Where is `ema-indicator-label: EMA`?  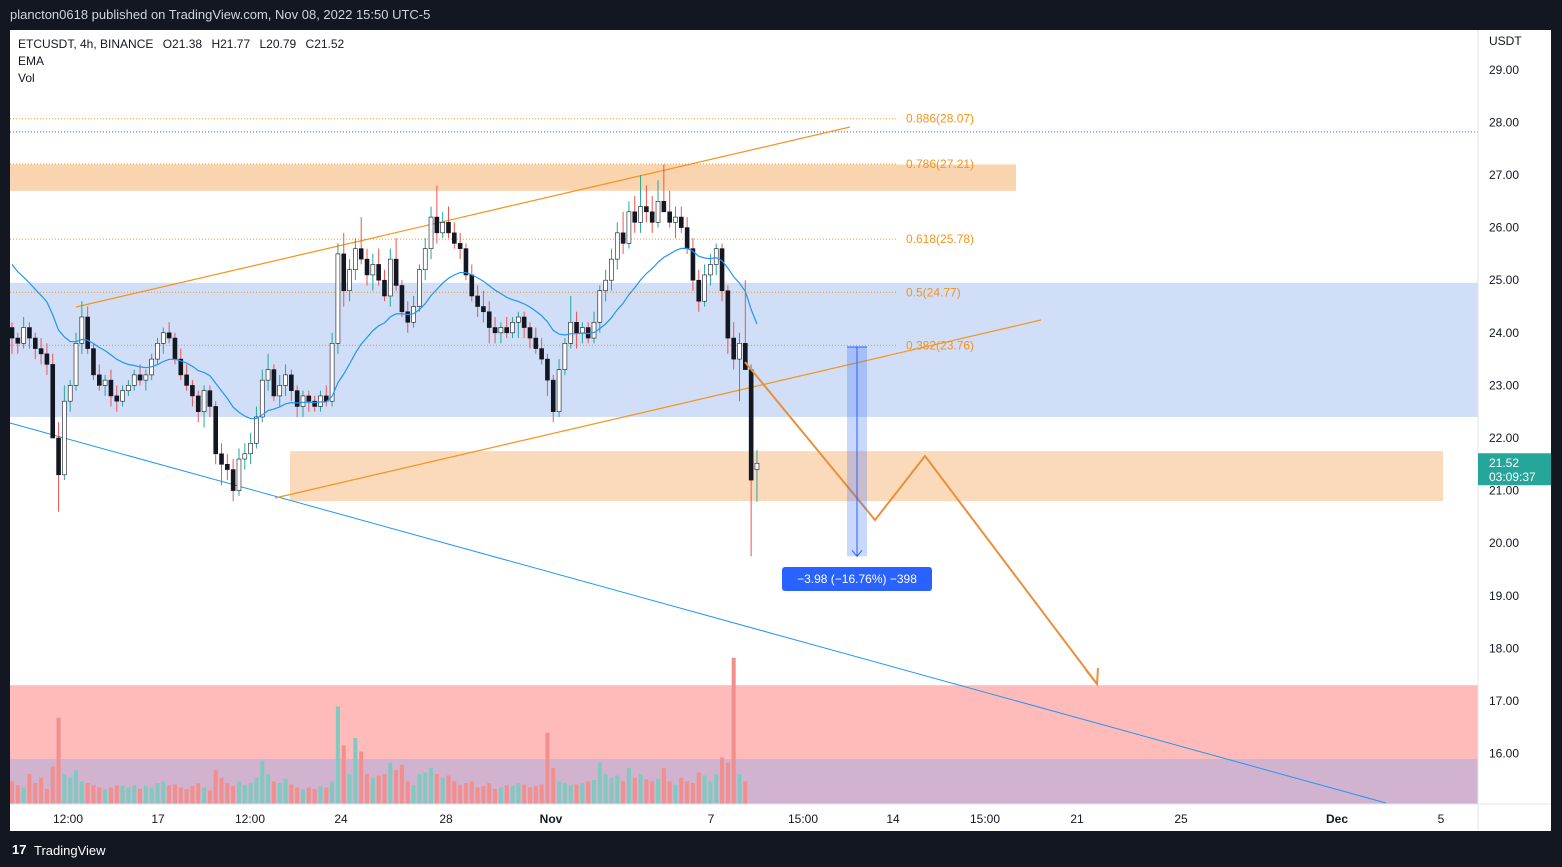 ema-indicator-label: EMA is located at coordinates (31, 61).